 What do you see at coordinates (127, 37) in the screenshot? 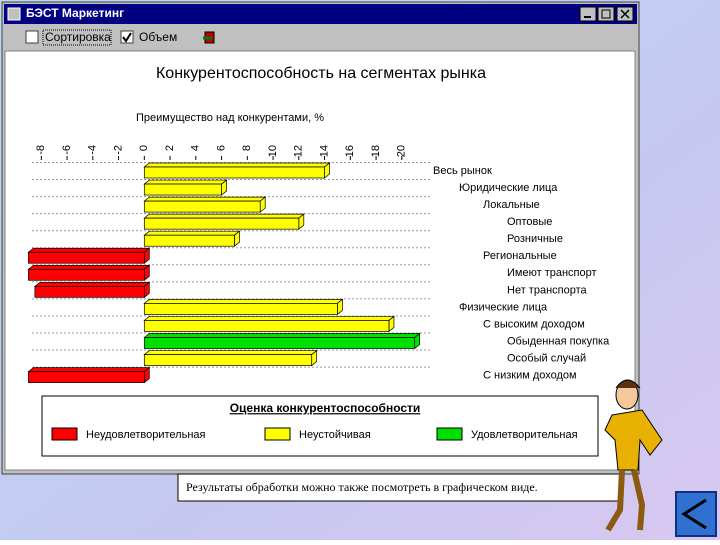
I see `checkmark` at bounding box center [127, 37].